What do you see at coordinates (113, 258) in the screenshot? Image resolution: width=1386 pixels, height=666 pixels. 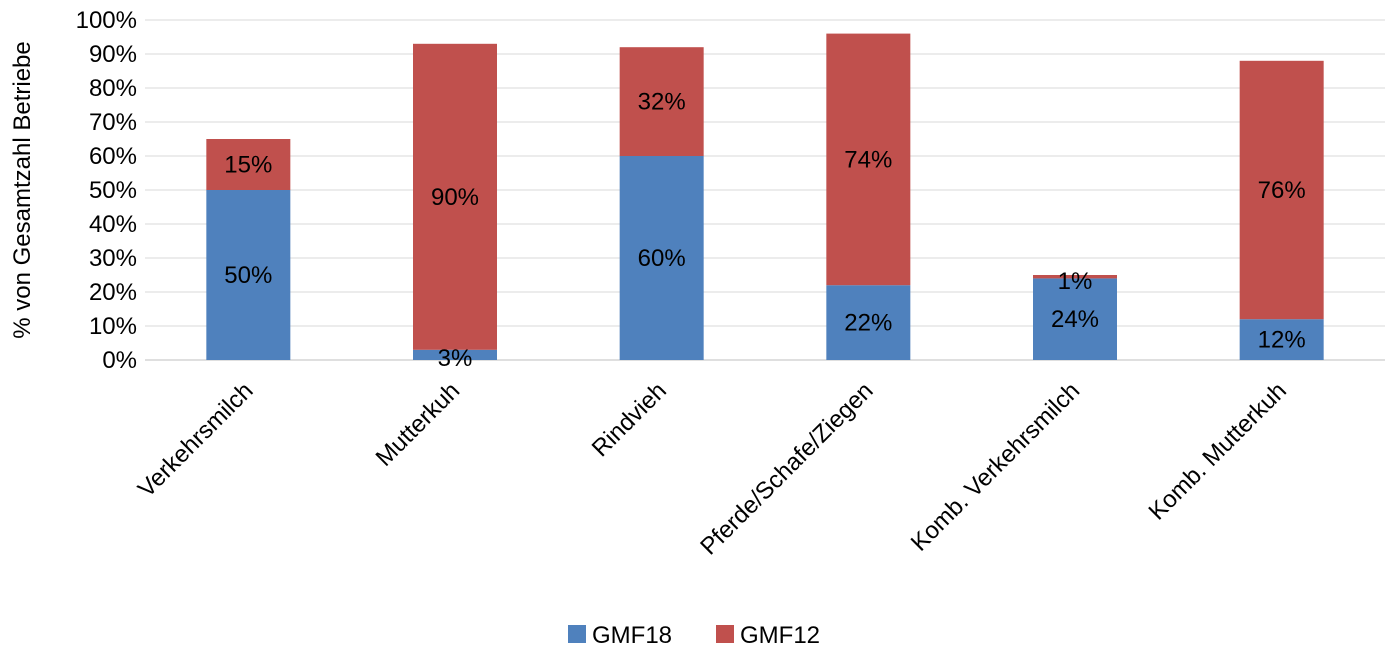 I see `y-tick-label: 30%` at bounding box center [113, 258].